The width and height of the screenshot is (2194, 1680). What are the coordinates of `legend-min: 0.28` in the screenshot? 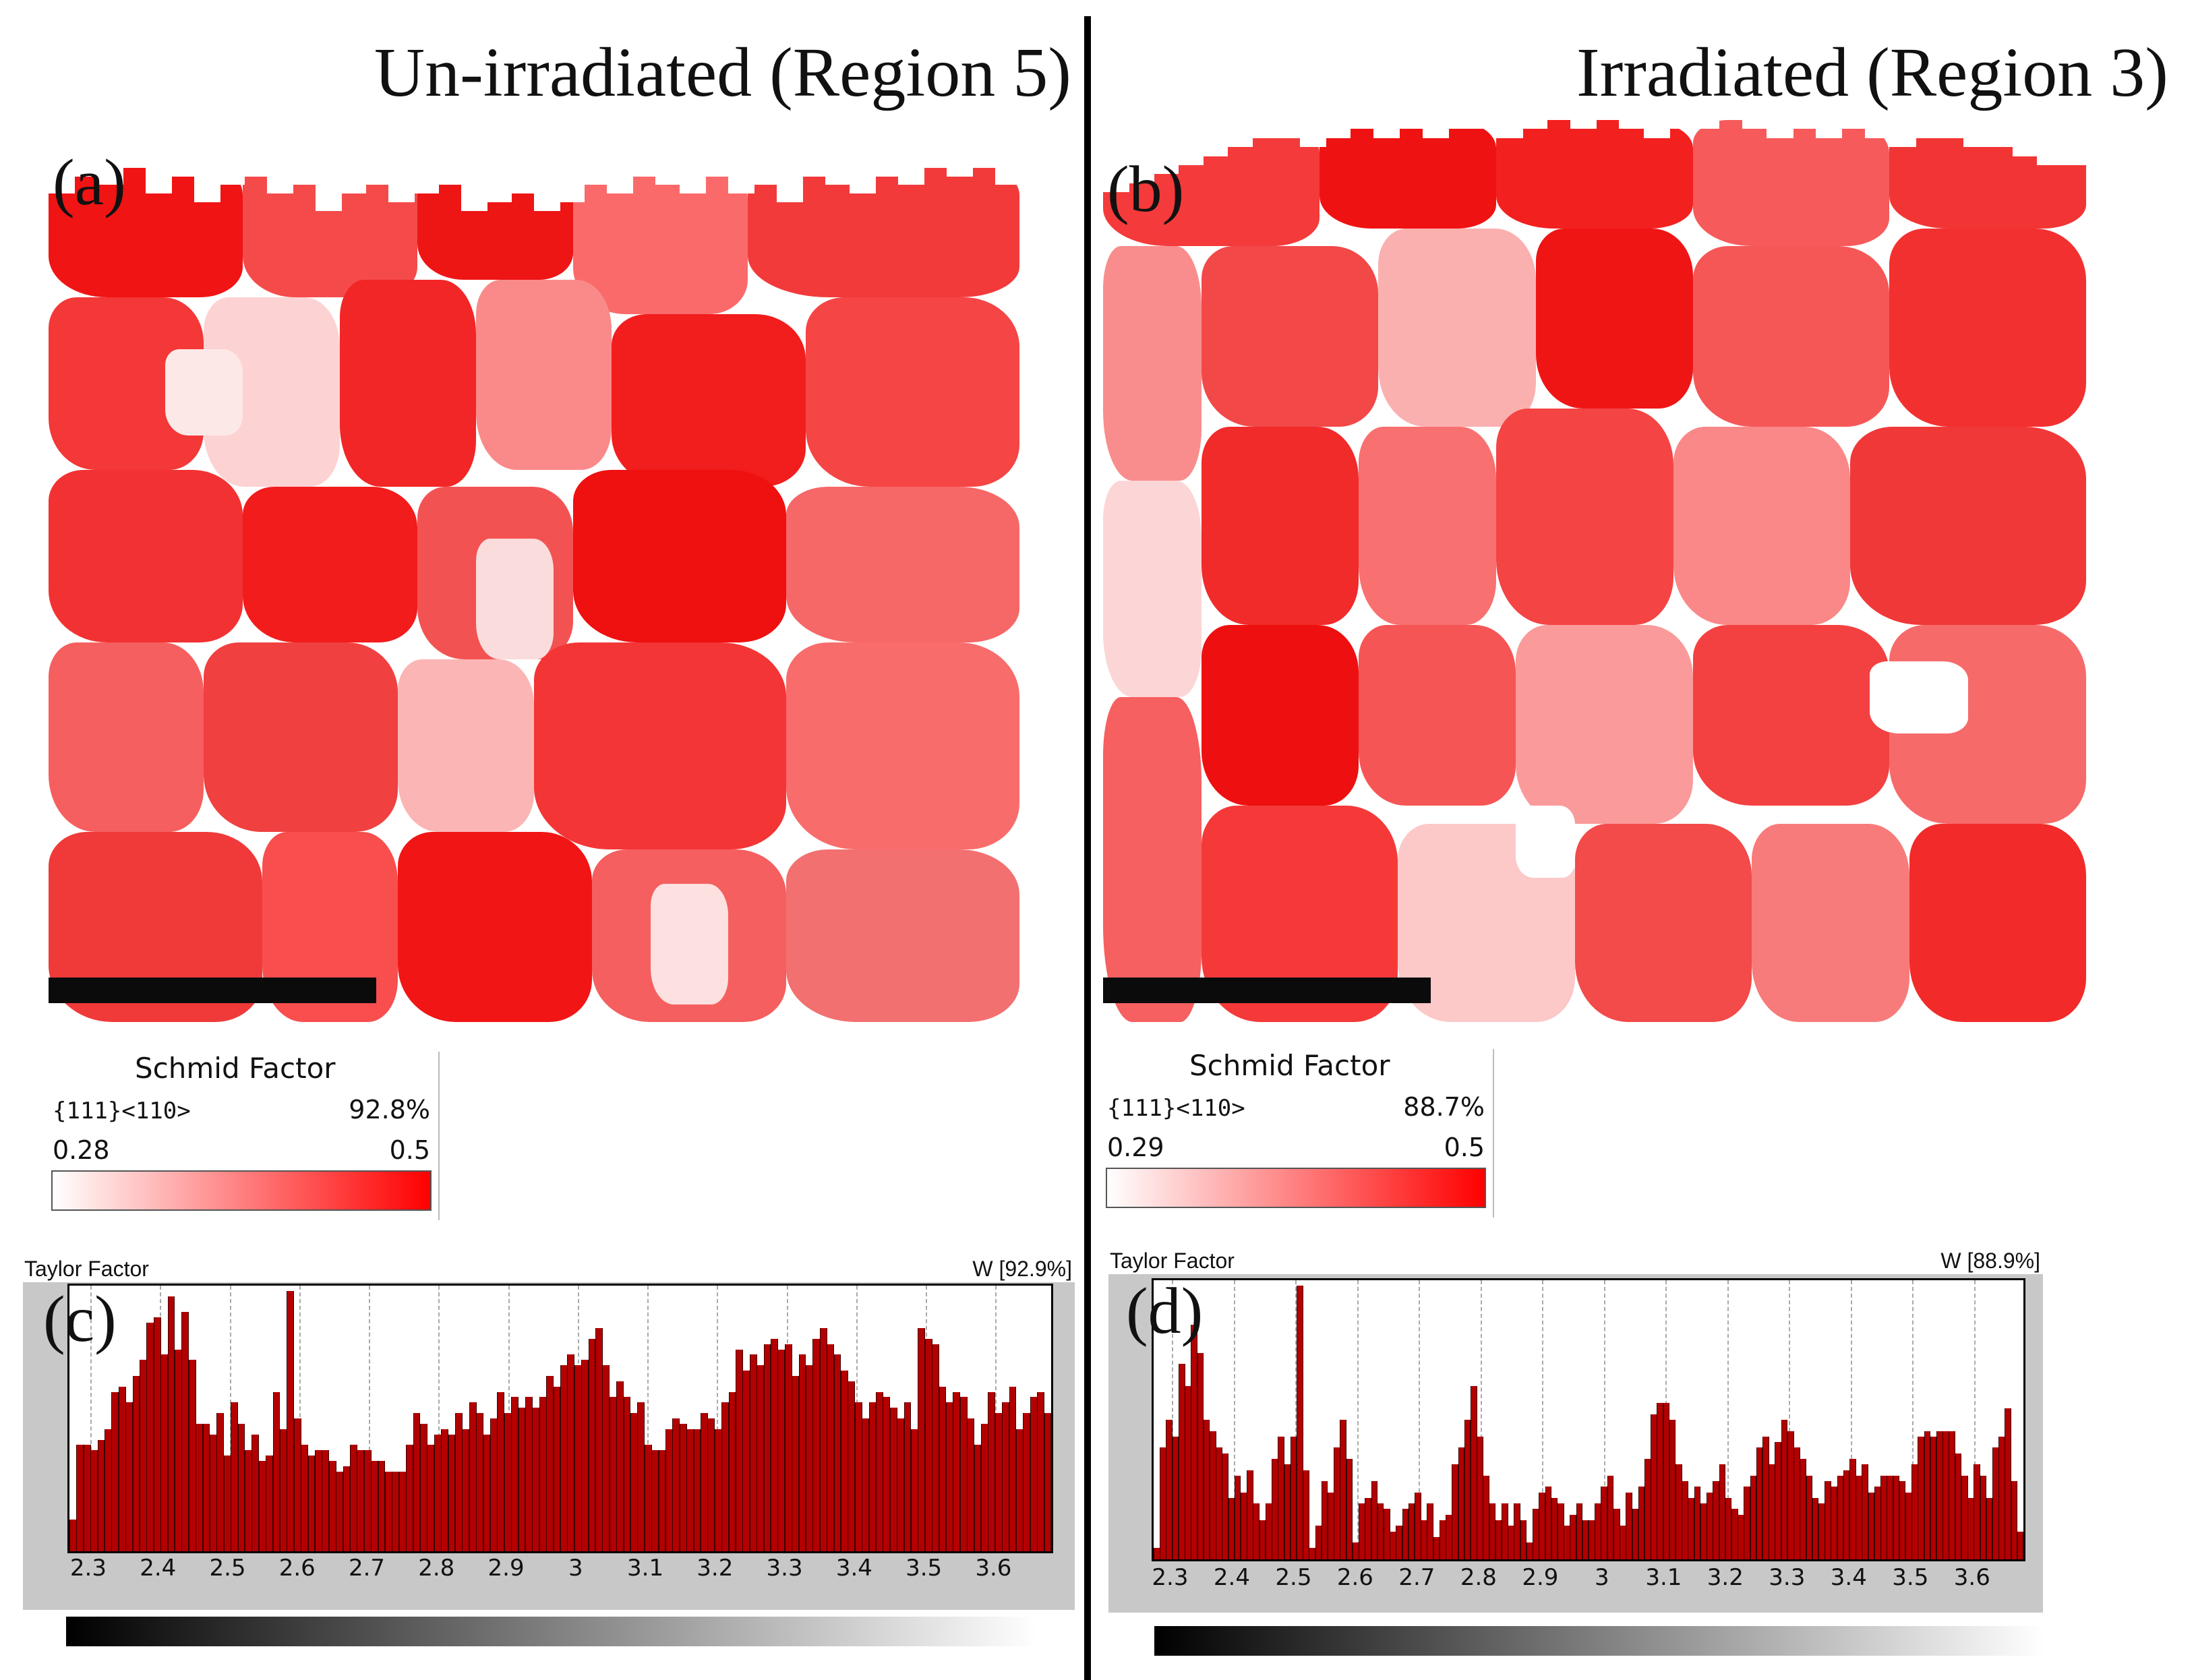 It's located at (82, 1150).